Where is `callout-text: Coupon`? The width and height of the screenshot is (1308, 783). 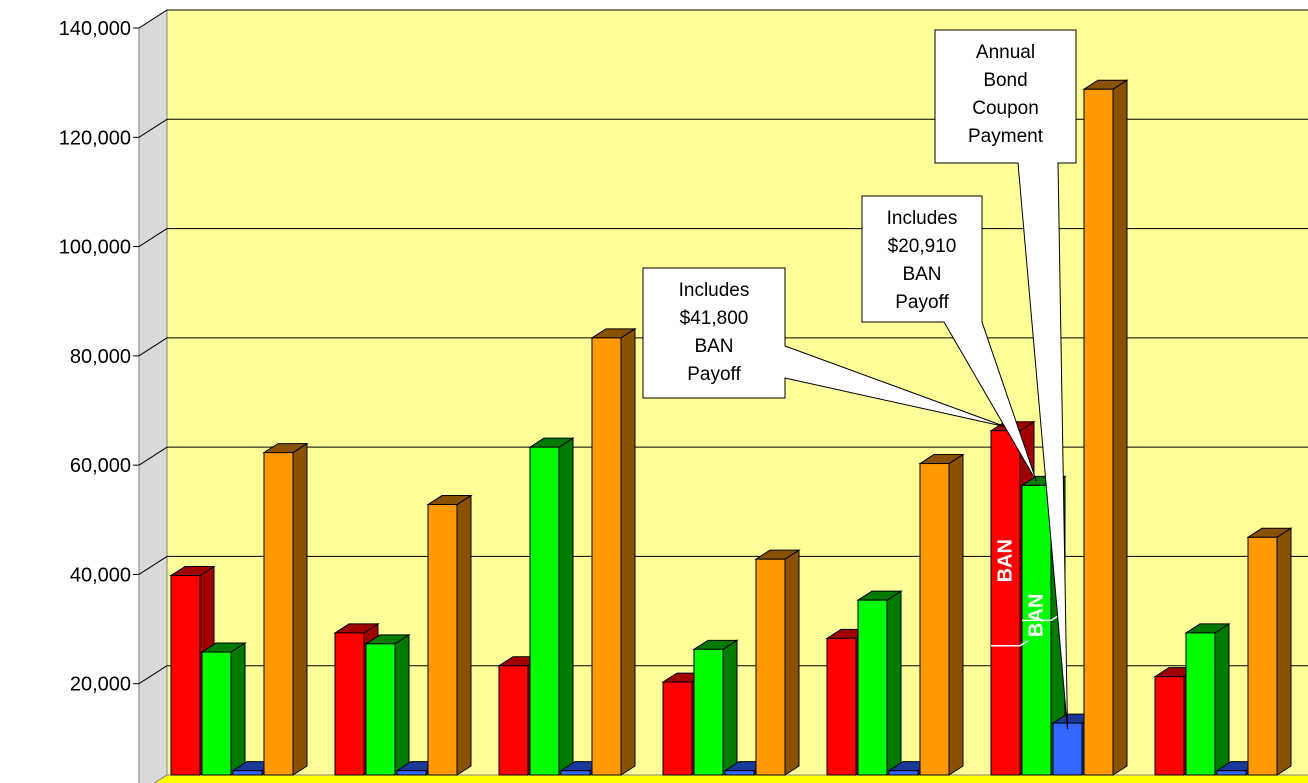 callout-text: Coupon is located at coordinates (1005, 108).